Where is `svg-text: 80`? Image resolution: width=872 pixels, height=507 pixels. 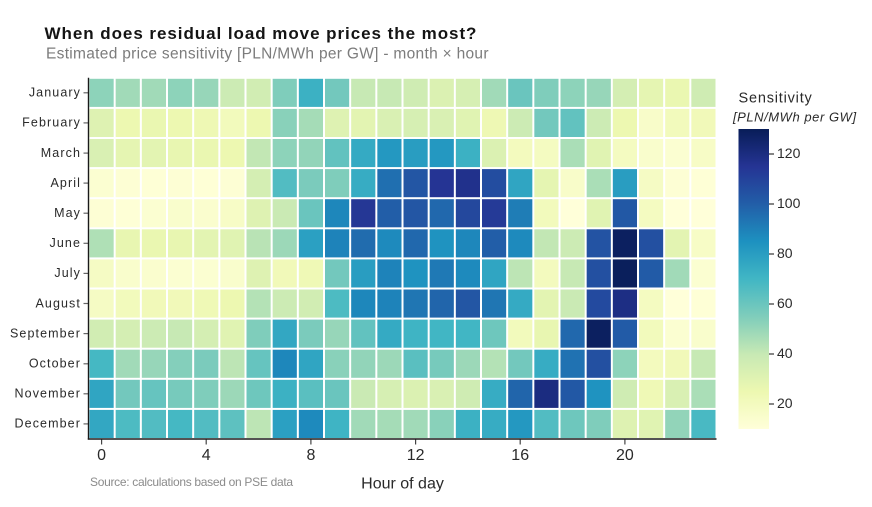
svg-text: 80 is located at coordinates (785, 253).